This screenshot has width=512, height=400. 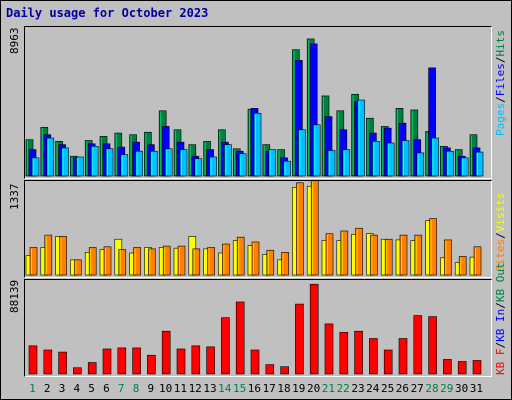 What do you see at coordinates (299, 388) in the screenshot?
I see `x-tick-label: 19` at bounding box center [299, 388].